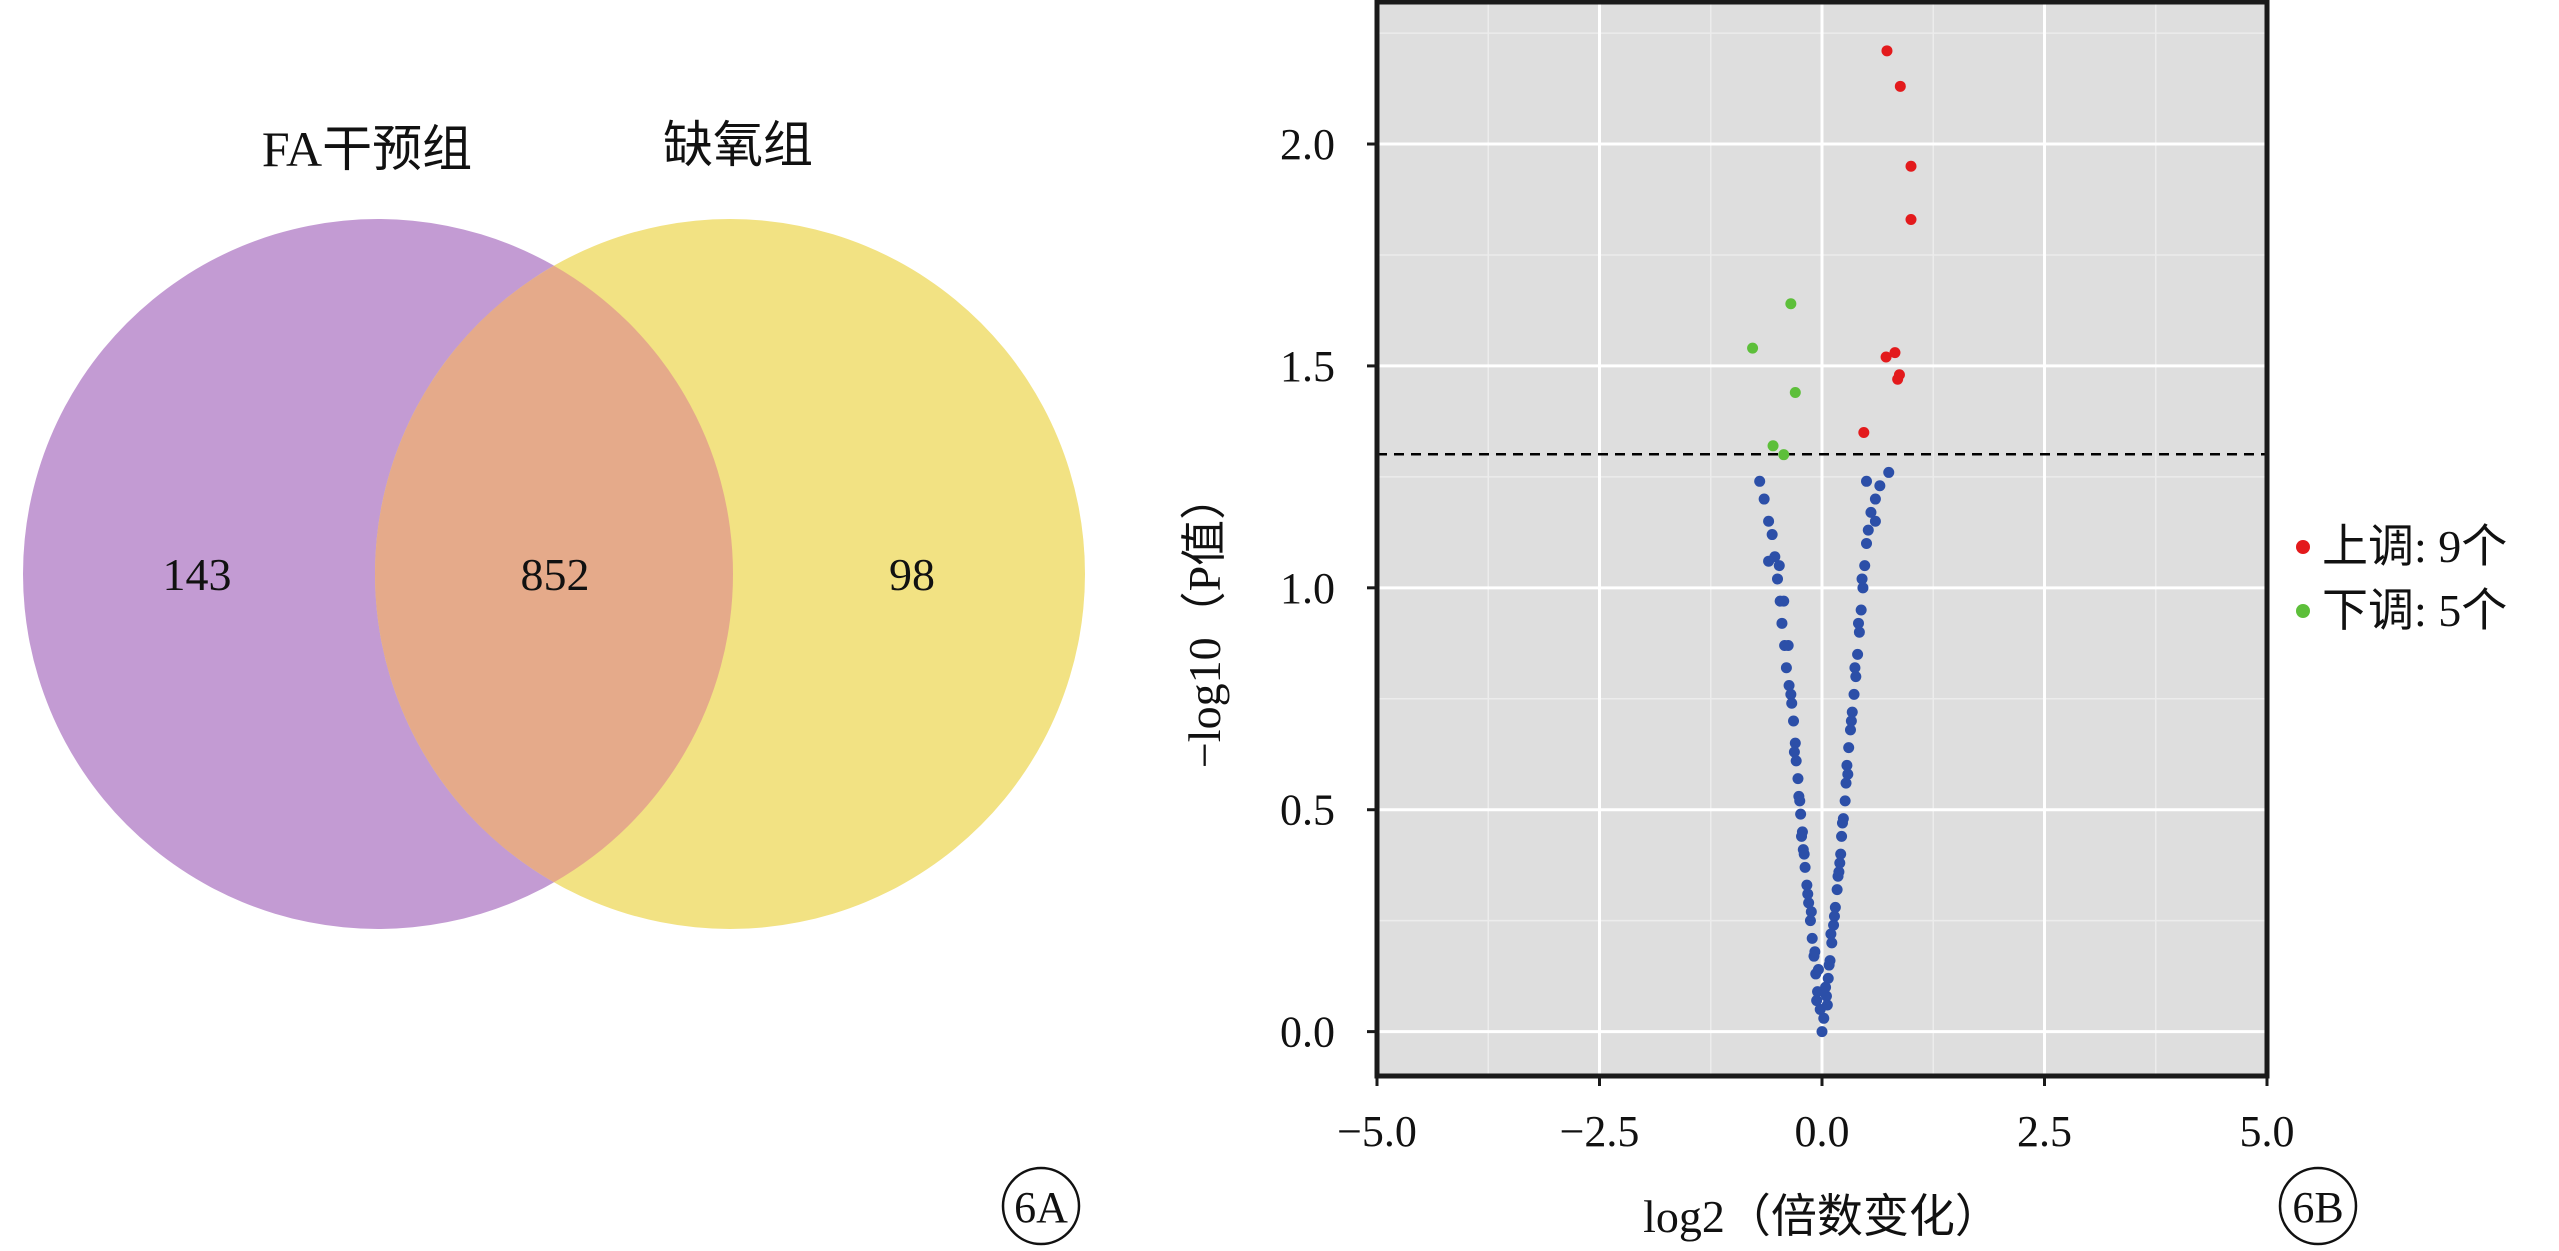  Describe the element at coordinates (1307, 1032) in the screenshot. I see `y-tick-label: 0.0` at that location.